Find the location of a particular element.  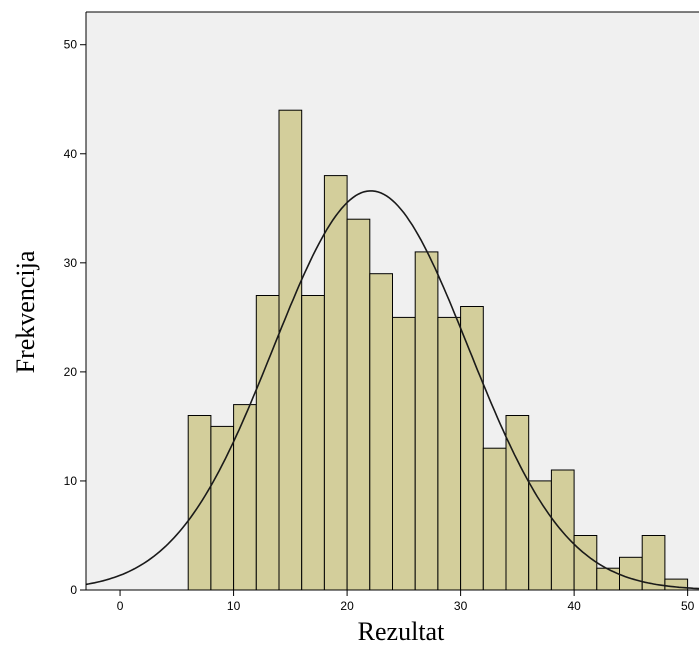

y-tick-label: 20 is located at coordinates (71, 372).